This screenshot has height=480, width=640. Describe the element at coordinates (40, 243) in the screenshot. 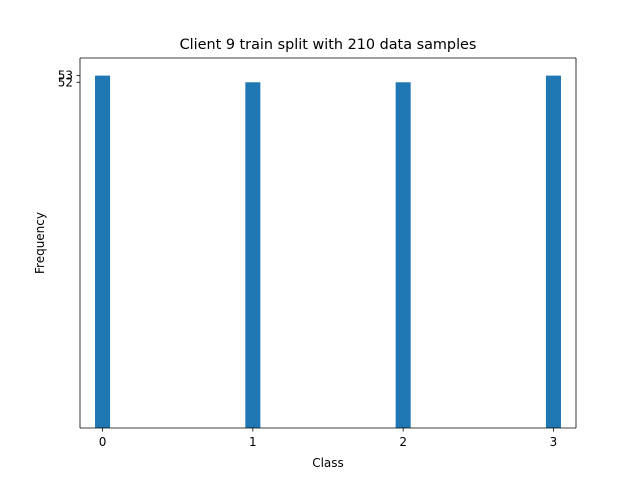

I see `y-axis-title: Frequency` at that location.